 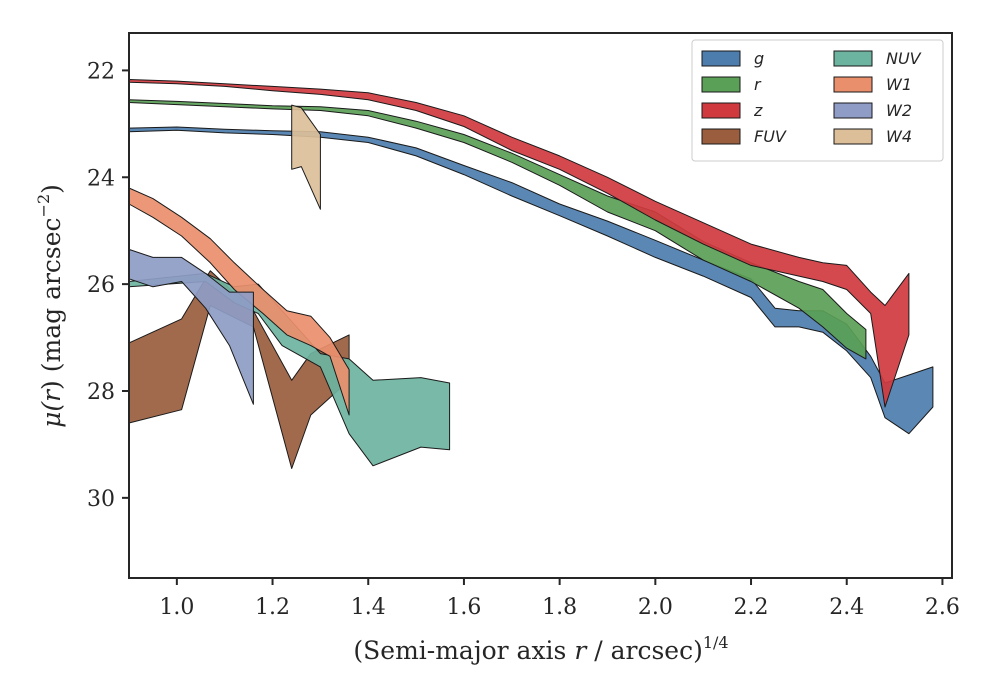 What do you see at coordinates (758, 84) in the screenshot?
I see `legend-label-r: r` at bounding box center [758, 84].